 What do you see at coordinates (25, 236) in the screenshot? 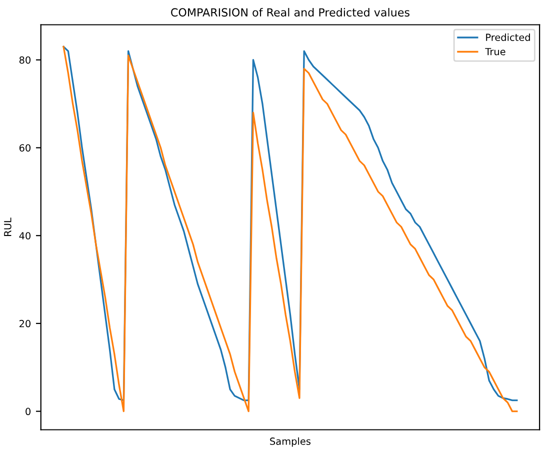
I see `y-tick-label: 40` at bounding box center [25, 236].